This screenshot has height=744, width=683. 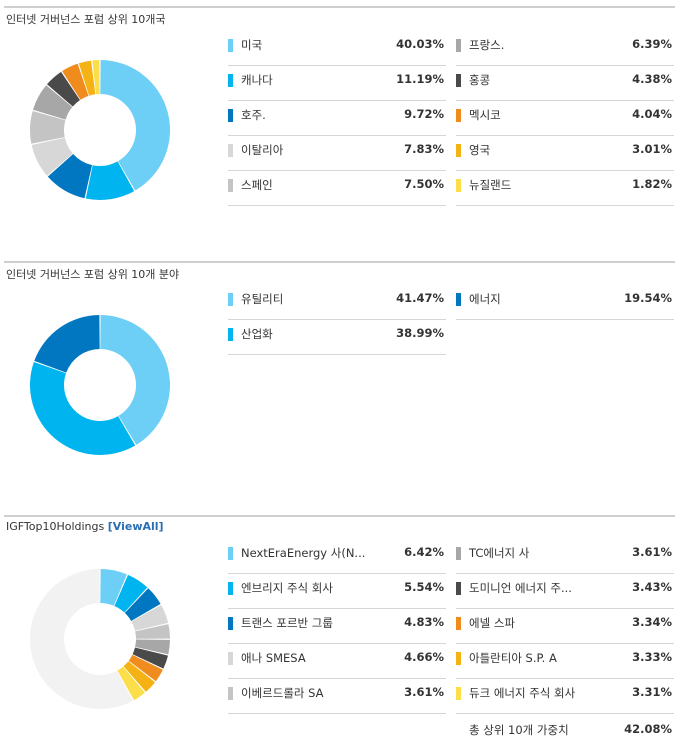 I want to click on legend-label: 듀크 에너지 주식 회사, so click(x=522, y=693).